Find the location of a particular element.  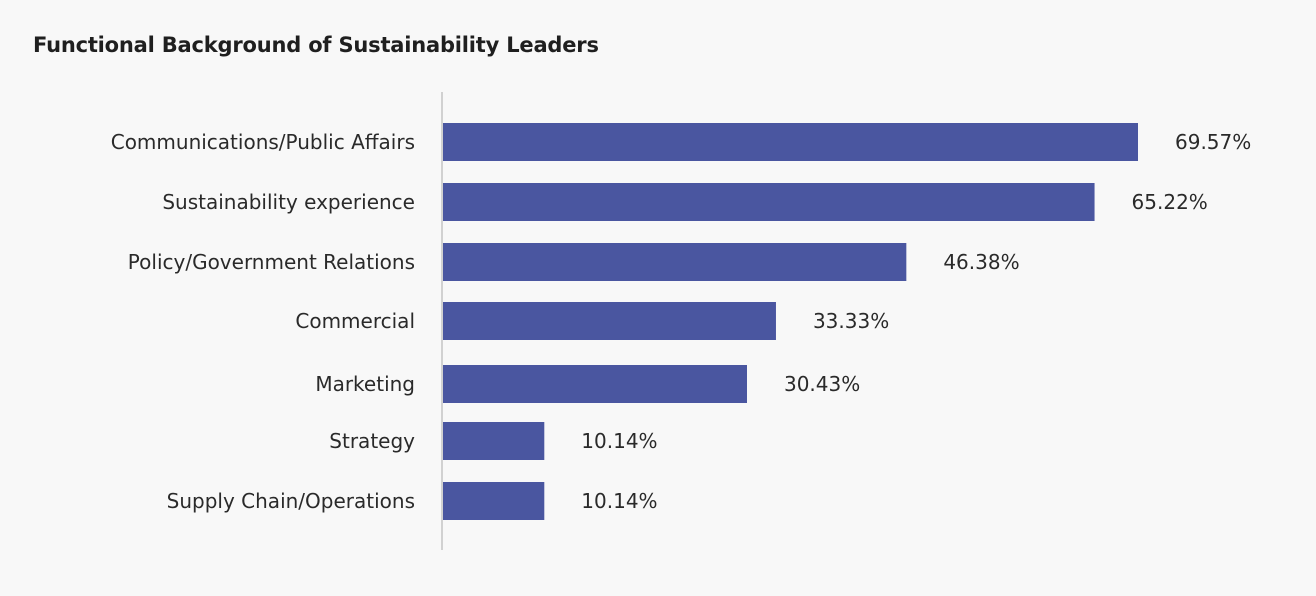

value-label: 46.38% is located at coordinates (981, 262).